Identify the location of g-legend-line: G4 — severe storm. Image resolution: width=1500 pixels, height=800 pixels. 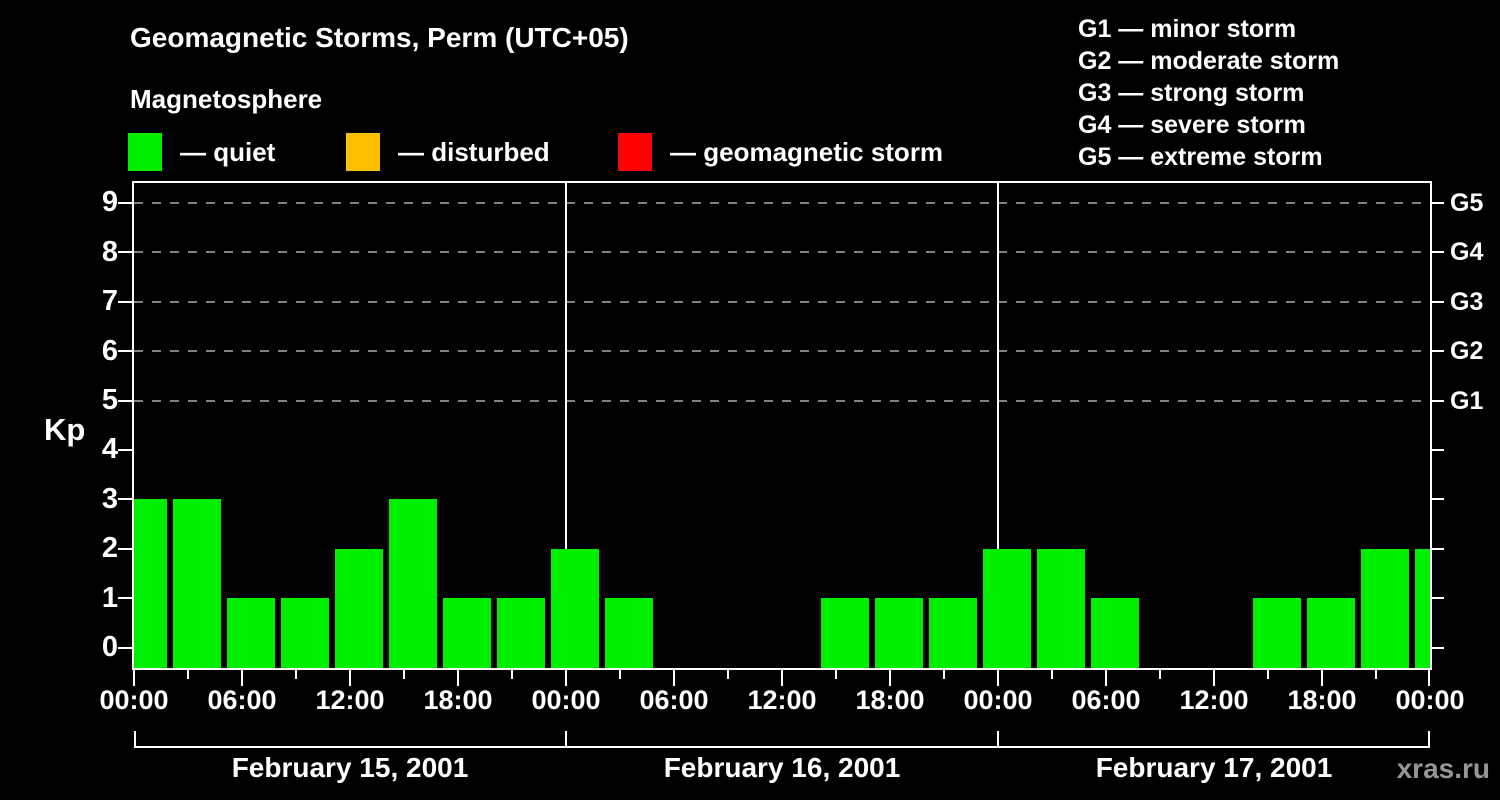
(1192, 125).